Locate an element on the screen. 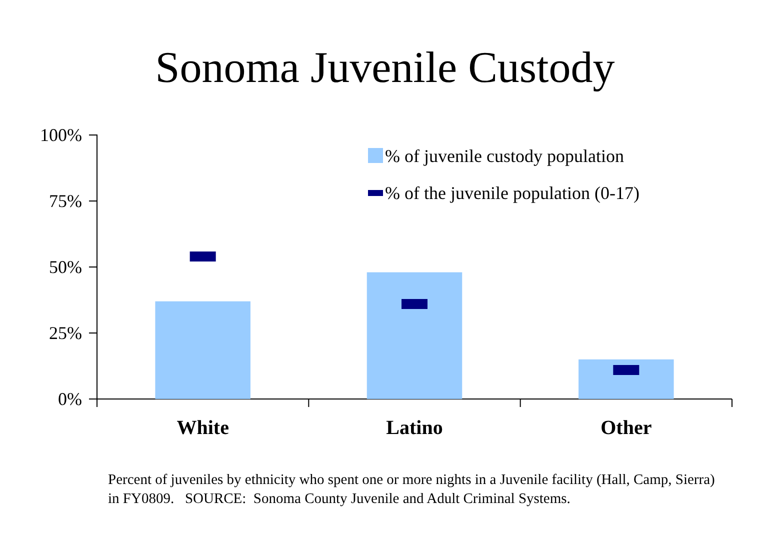 This screenshot has height=533, width=778. chart-title: Sonoma Juvenile Custody is located at coordinates (385, 67).